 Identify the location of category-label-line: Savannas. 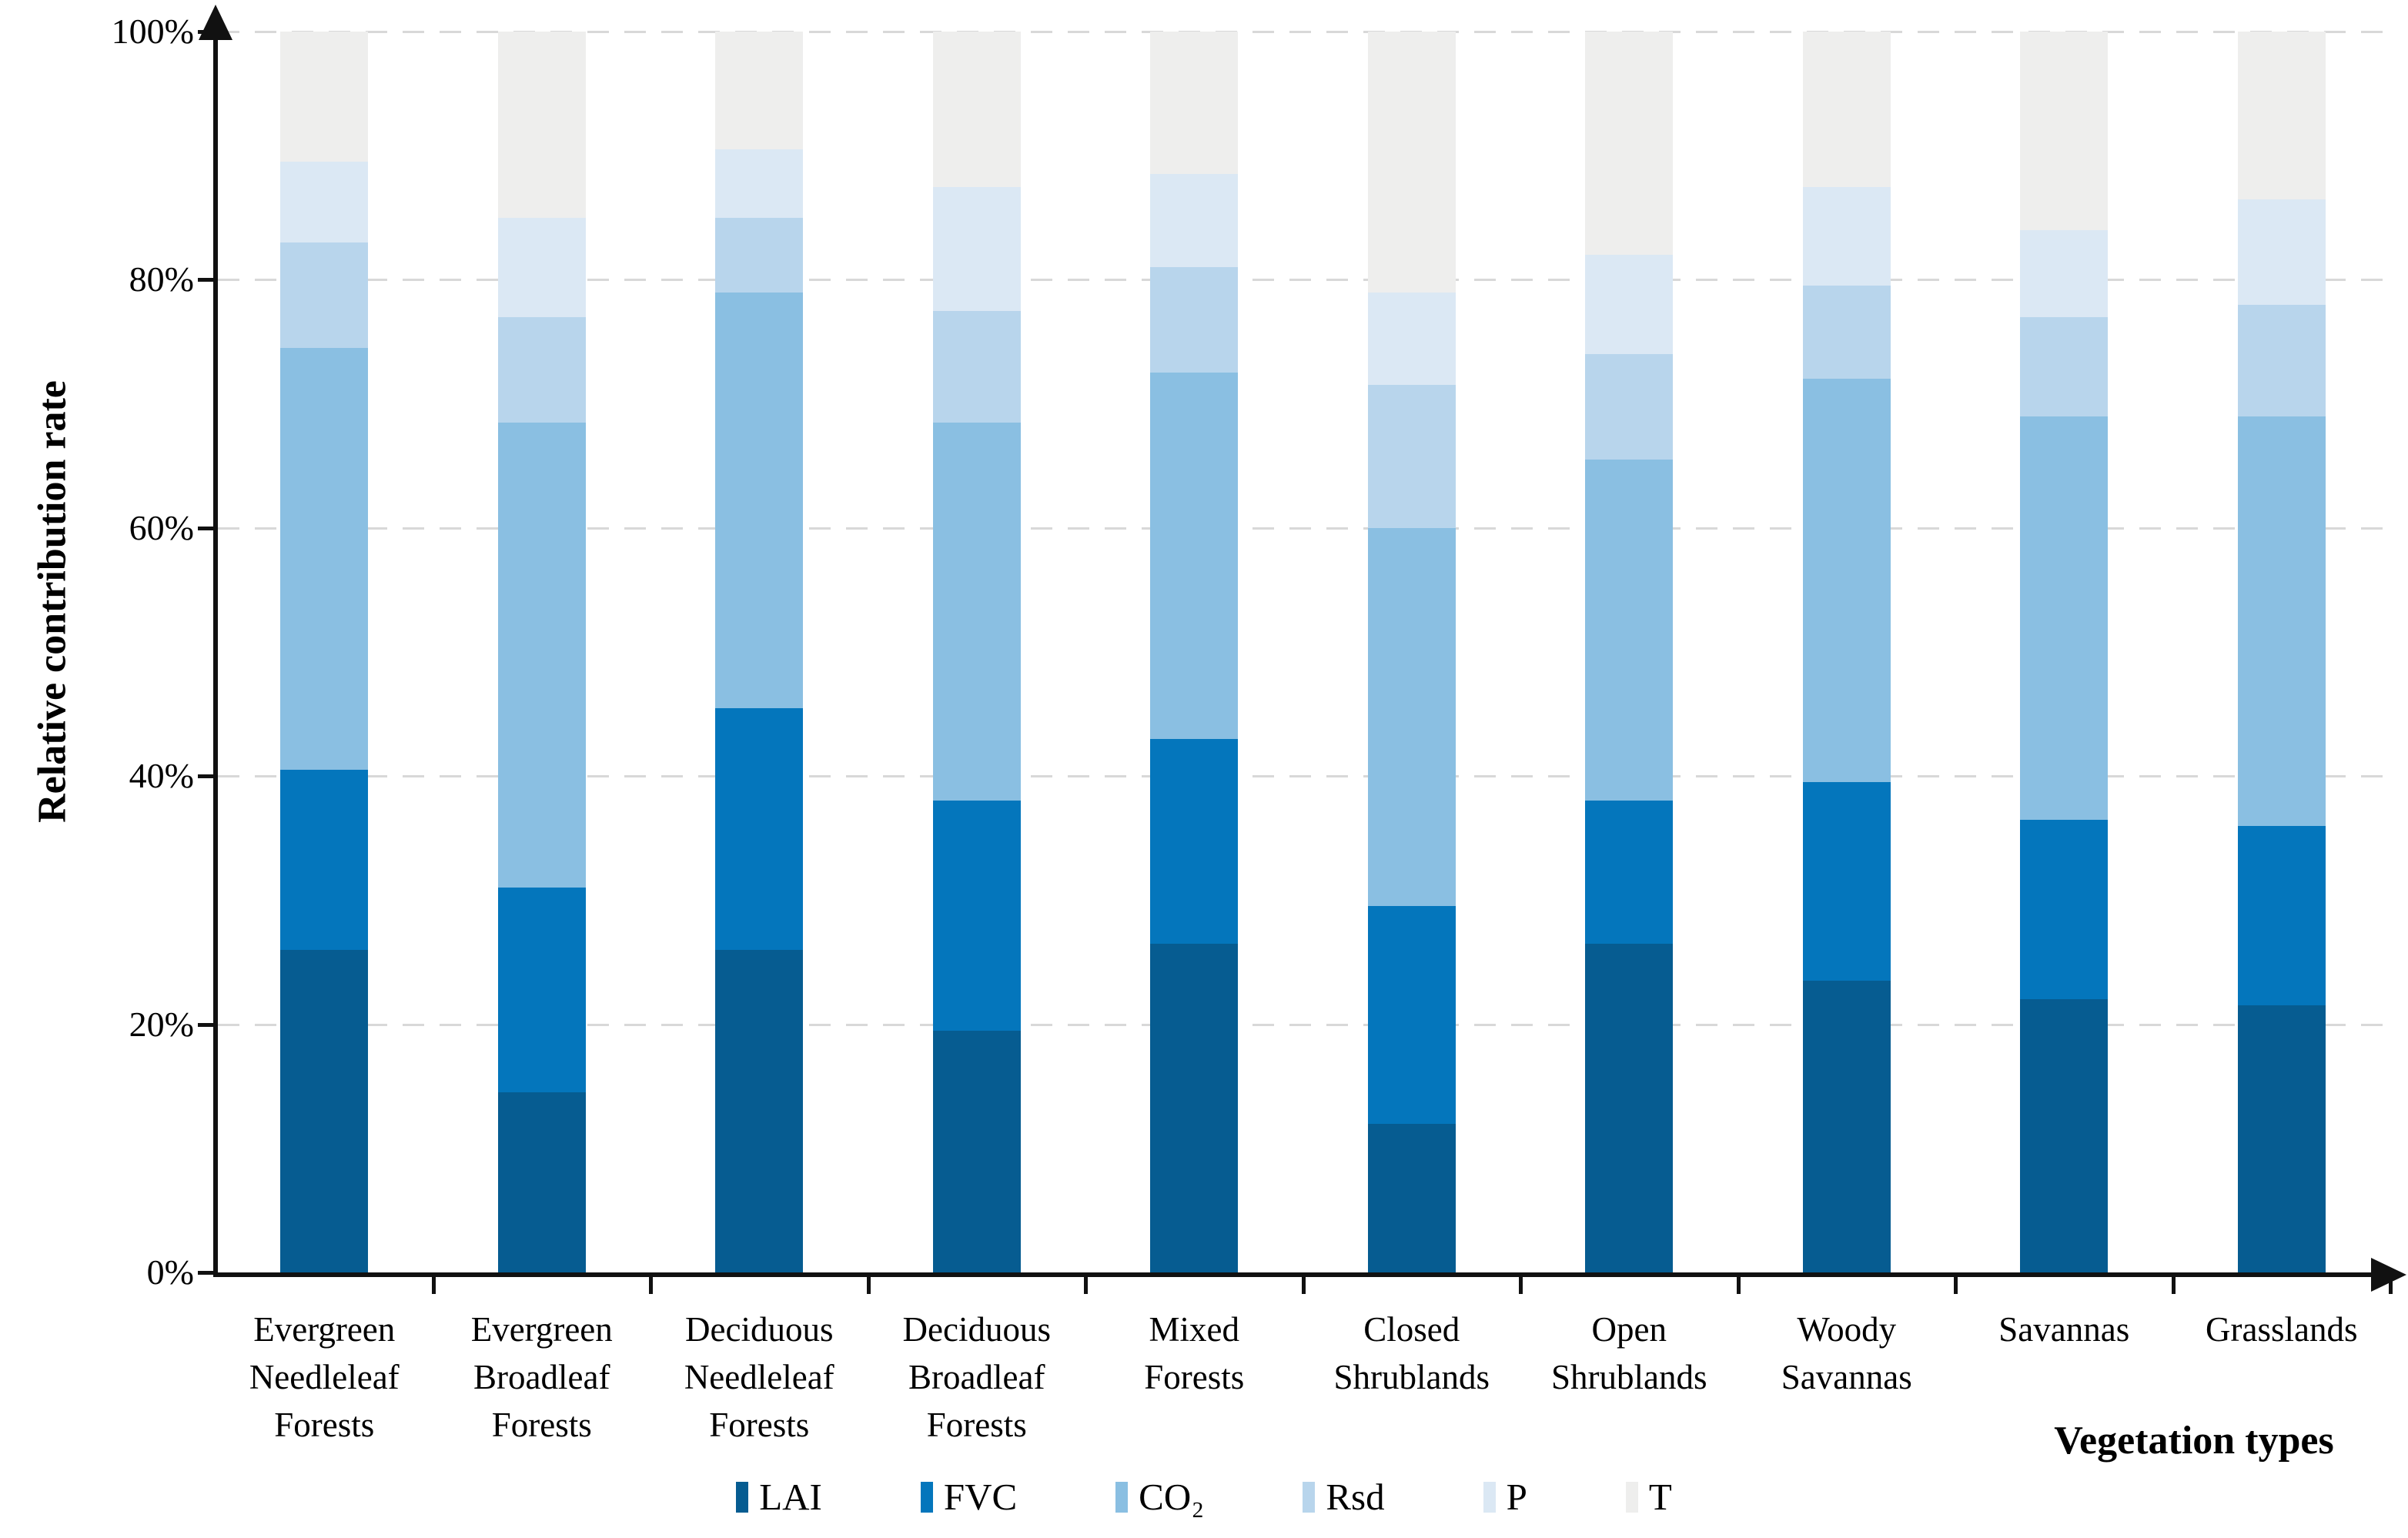
(2064, 1329).